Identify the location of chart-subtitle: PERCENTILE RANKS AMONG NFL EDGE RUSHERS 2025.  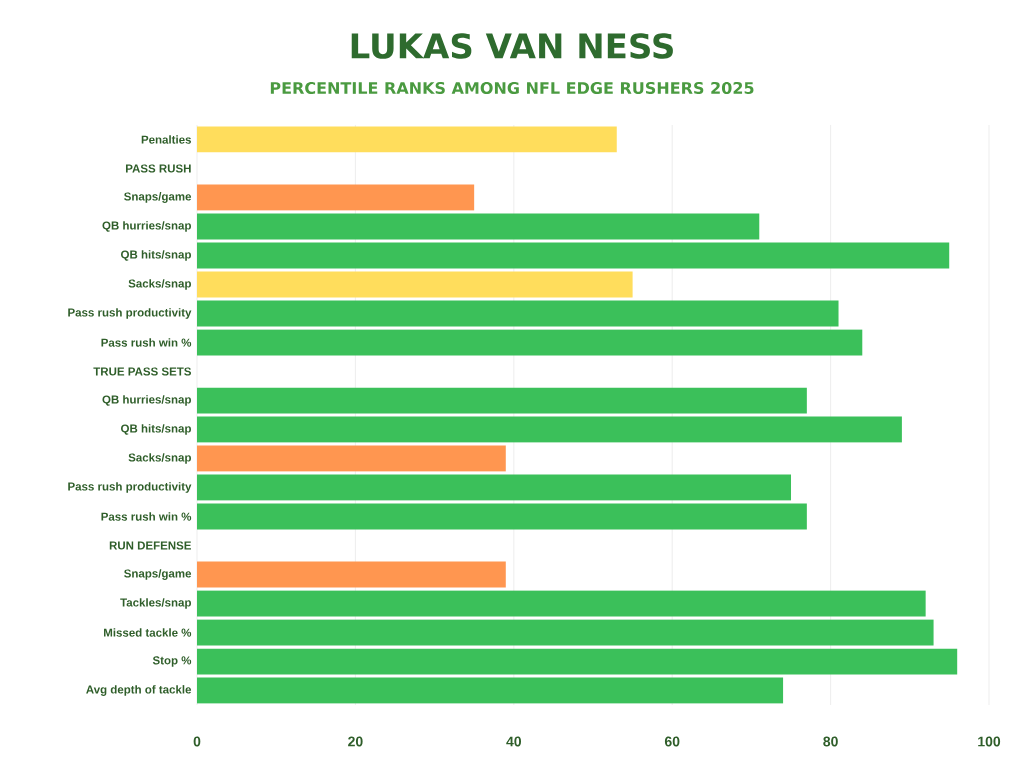
(512, 88).